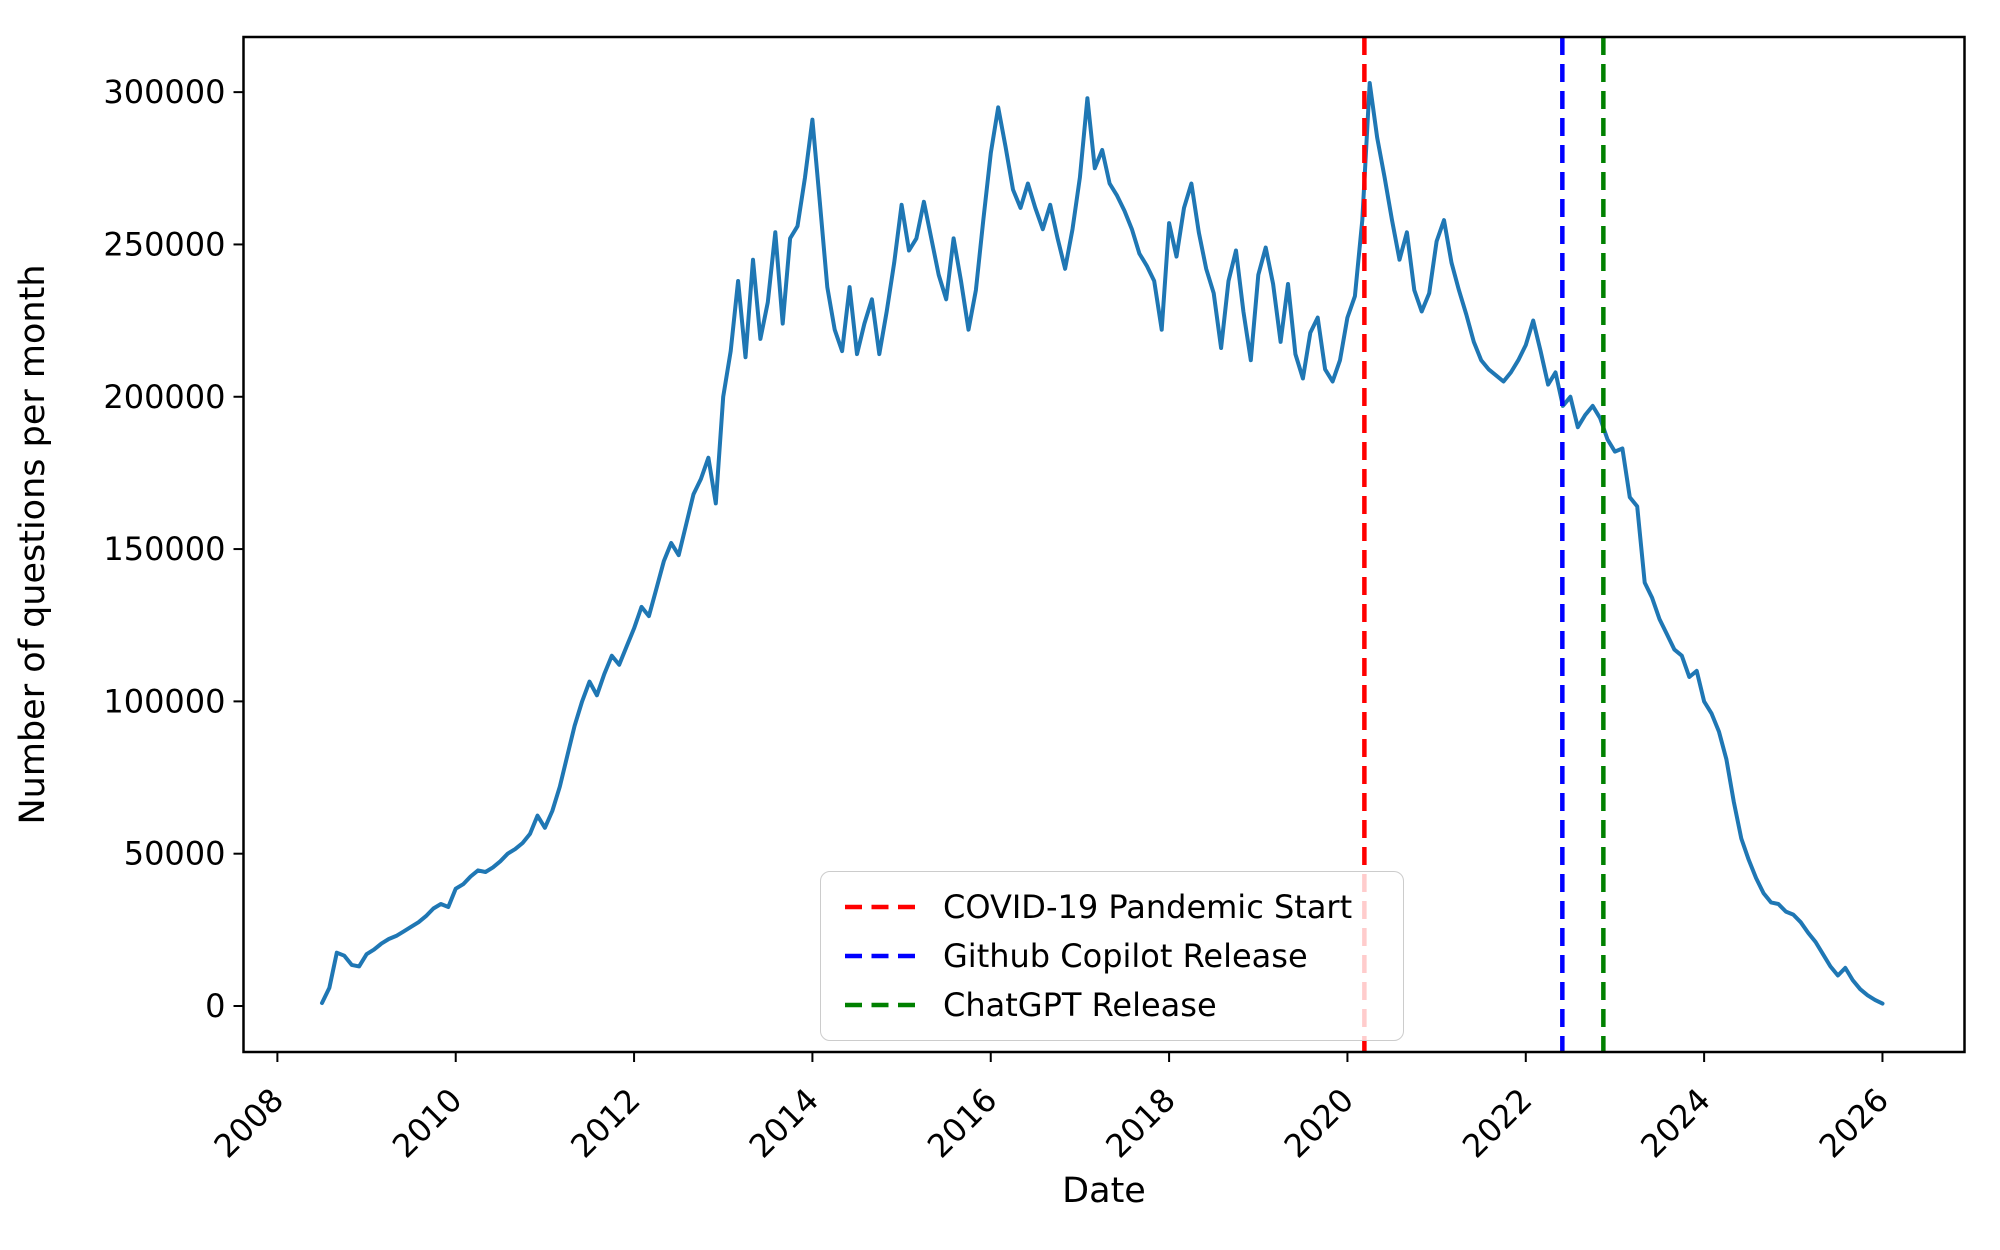 Image resolution: width=2000 pixels, height=1250 pixels. I want to click on legend-label-copilot: Github Copilot Release, so click(1125, 955).